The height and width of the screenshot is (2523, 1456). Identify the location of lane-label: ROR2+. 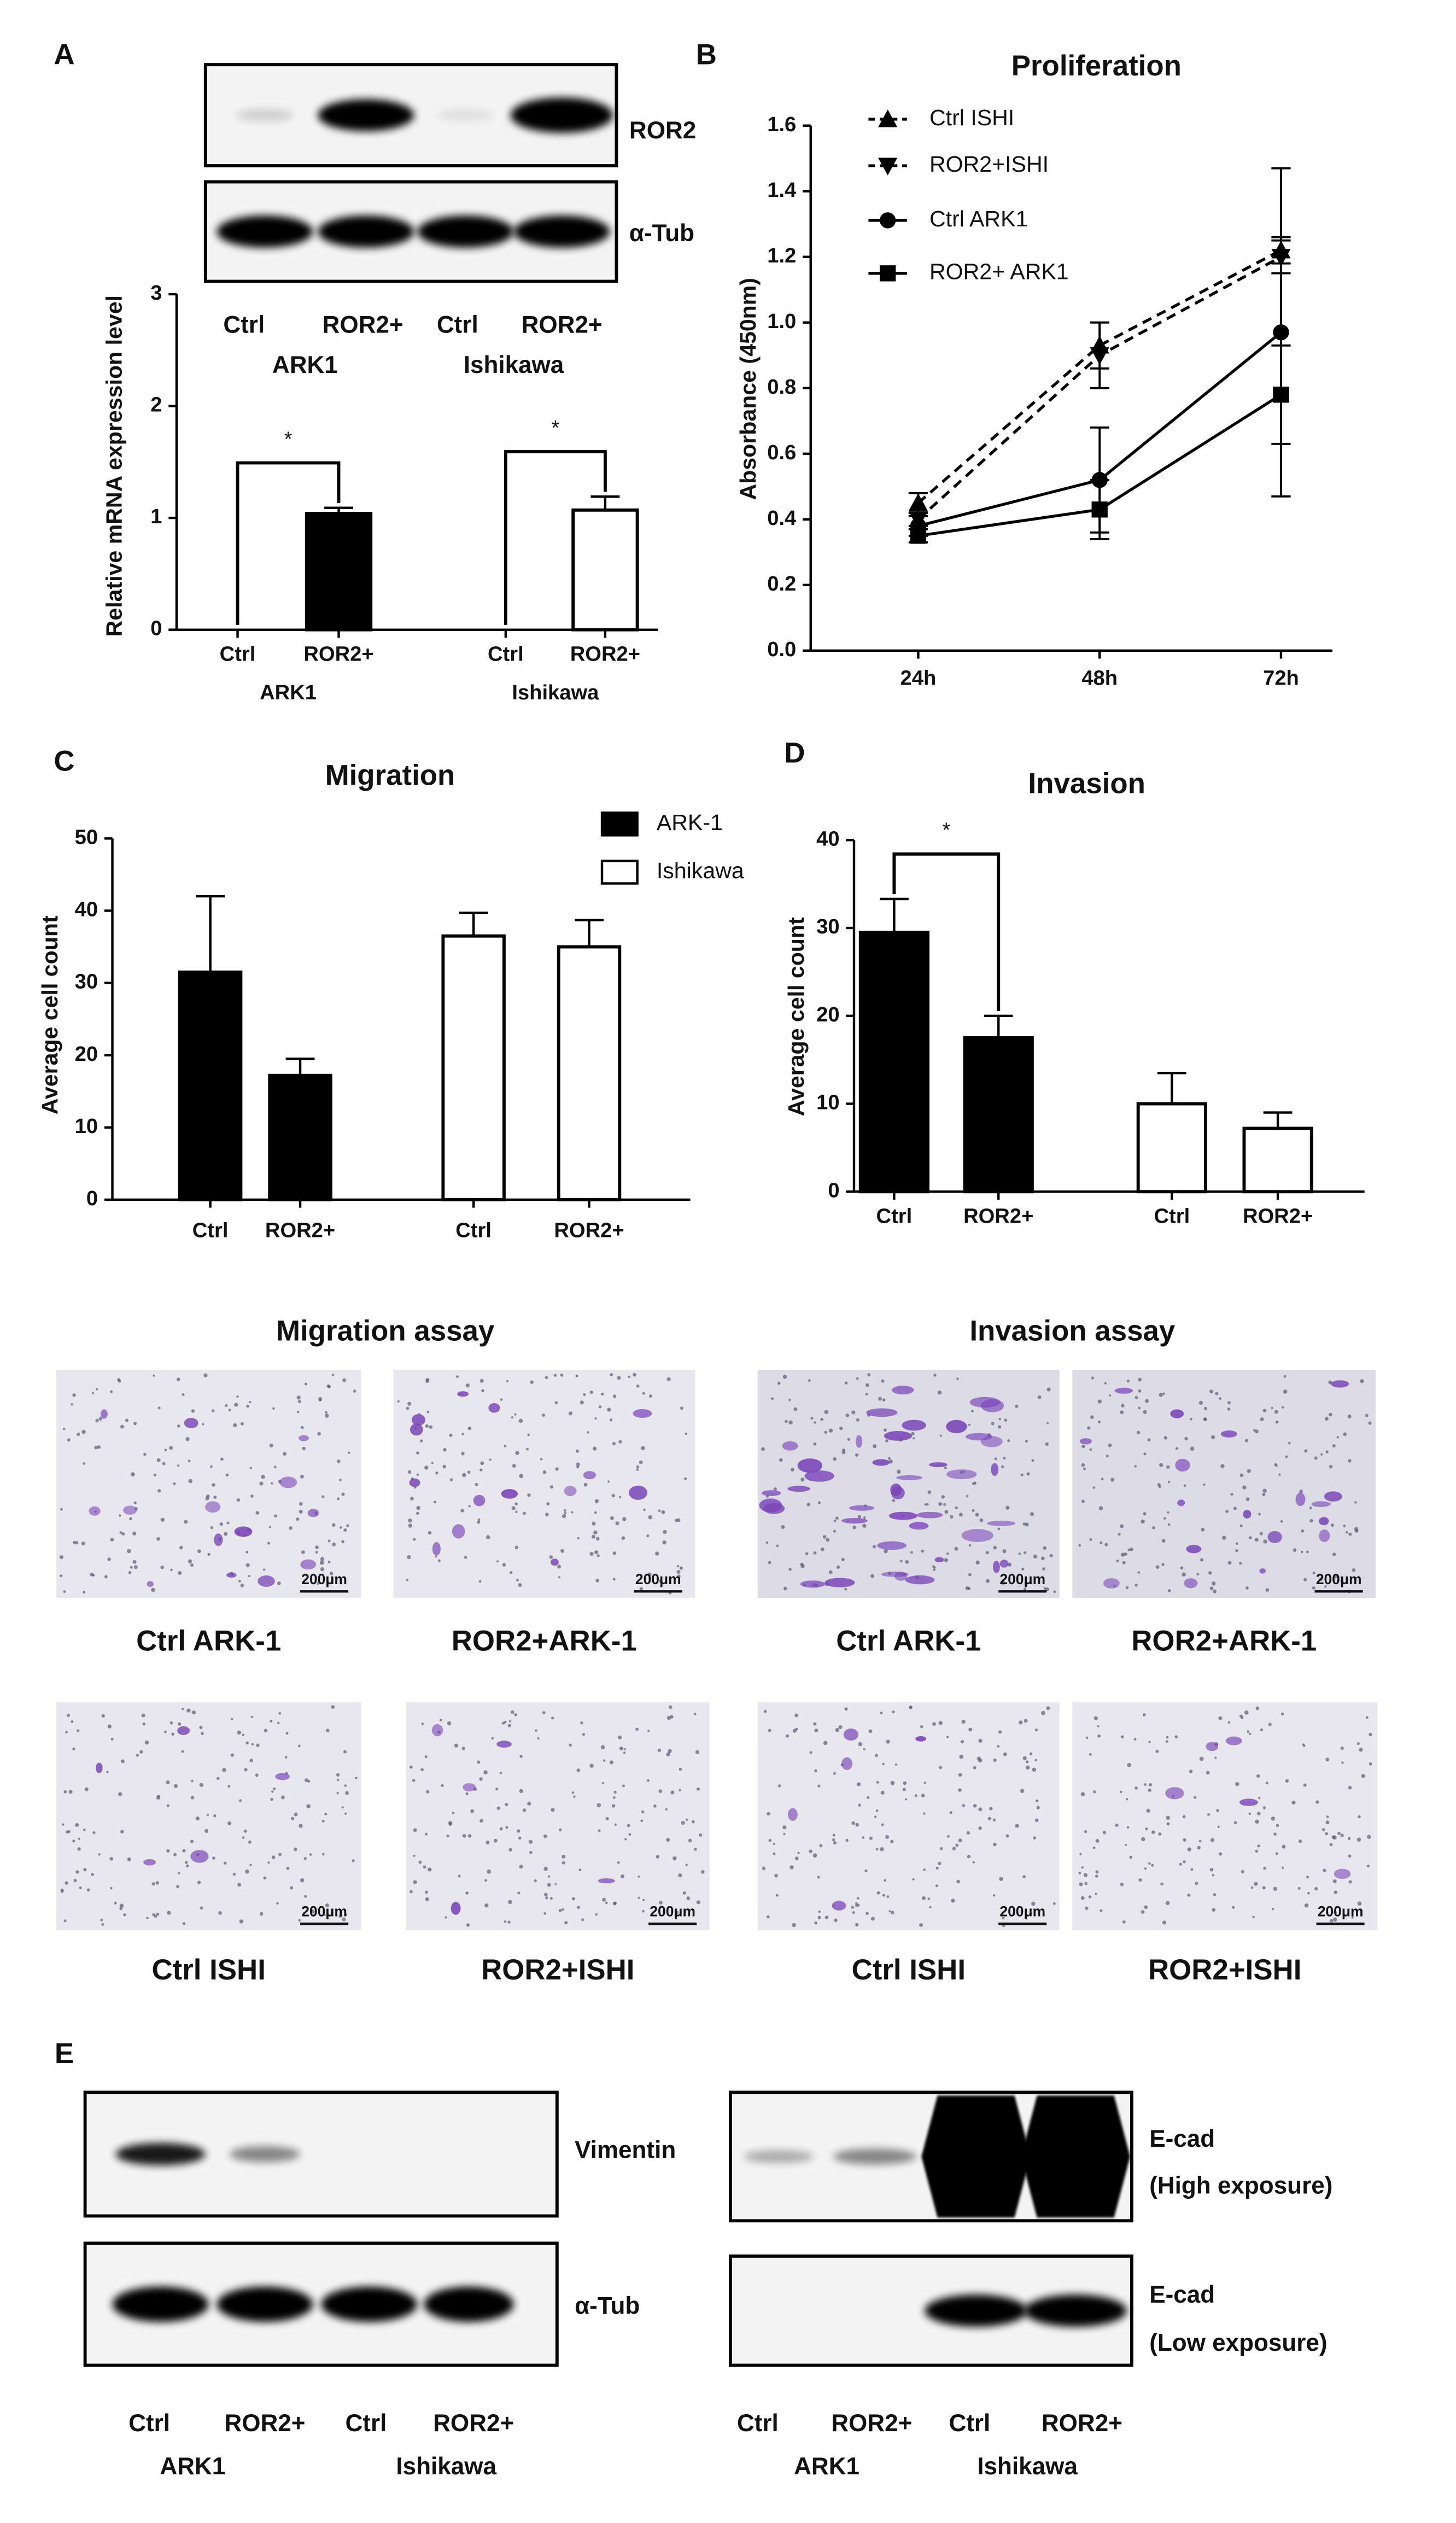
(562, 324).